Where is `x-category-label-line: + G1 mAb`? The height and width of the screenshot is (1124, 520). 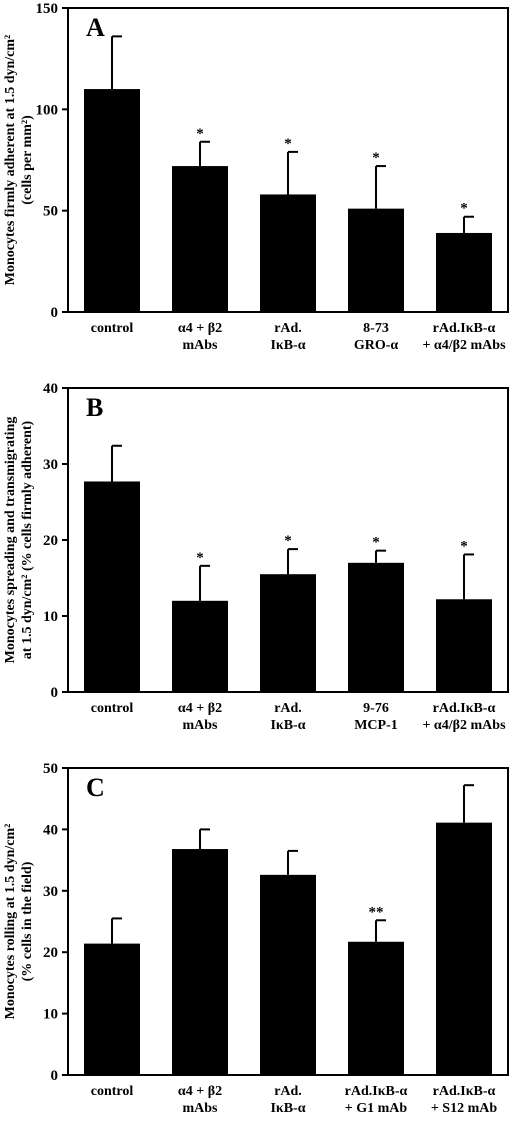
x-category-label-line: + G1 mAb is located at coordinates (376, 1108).